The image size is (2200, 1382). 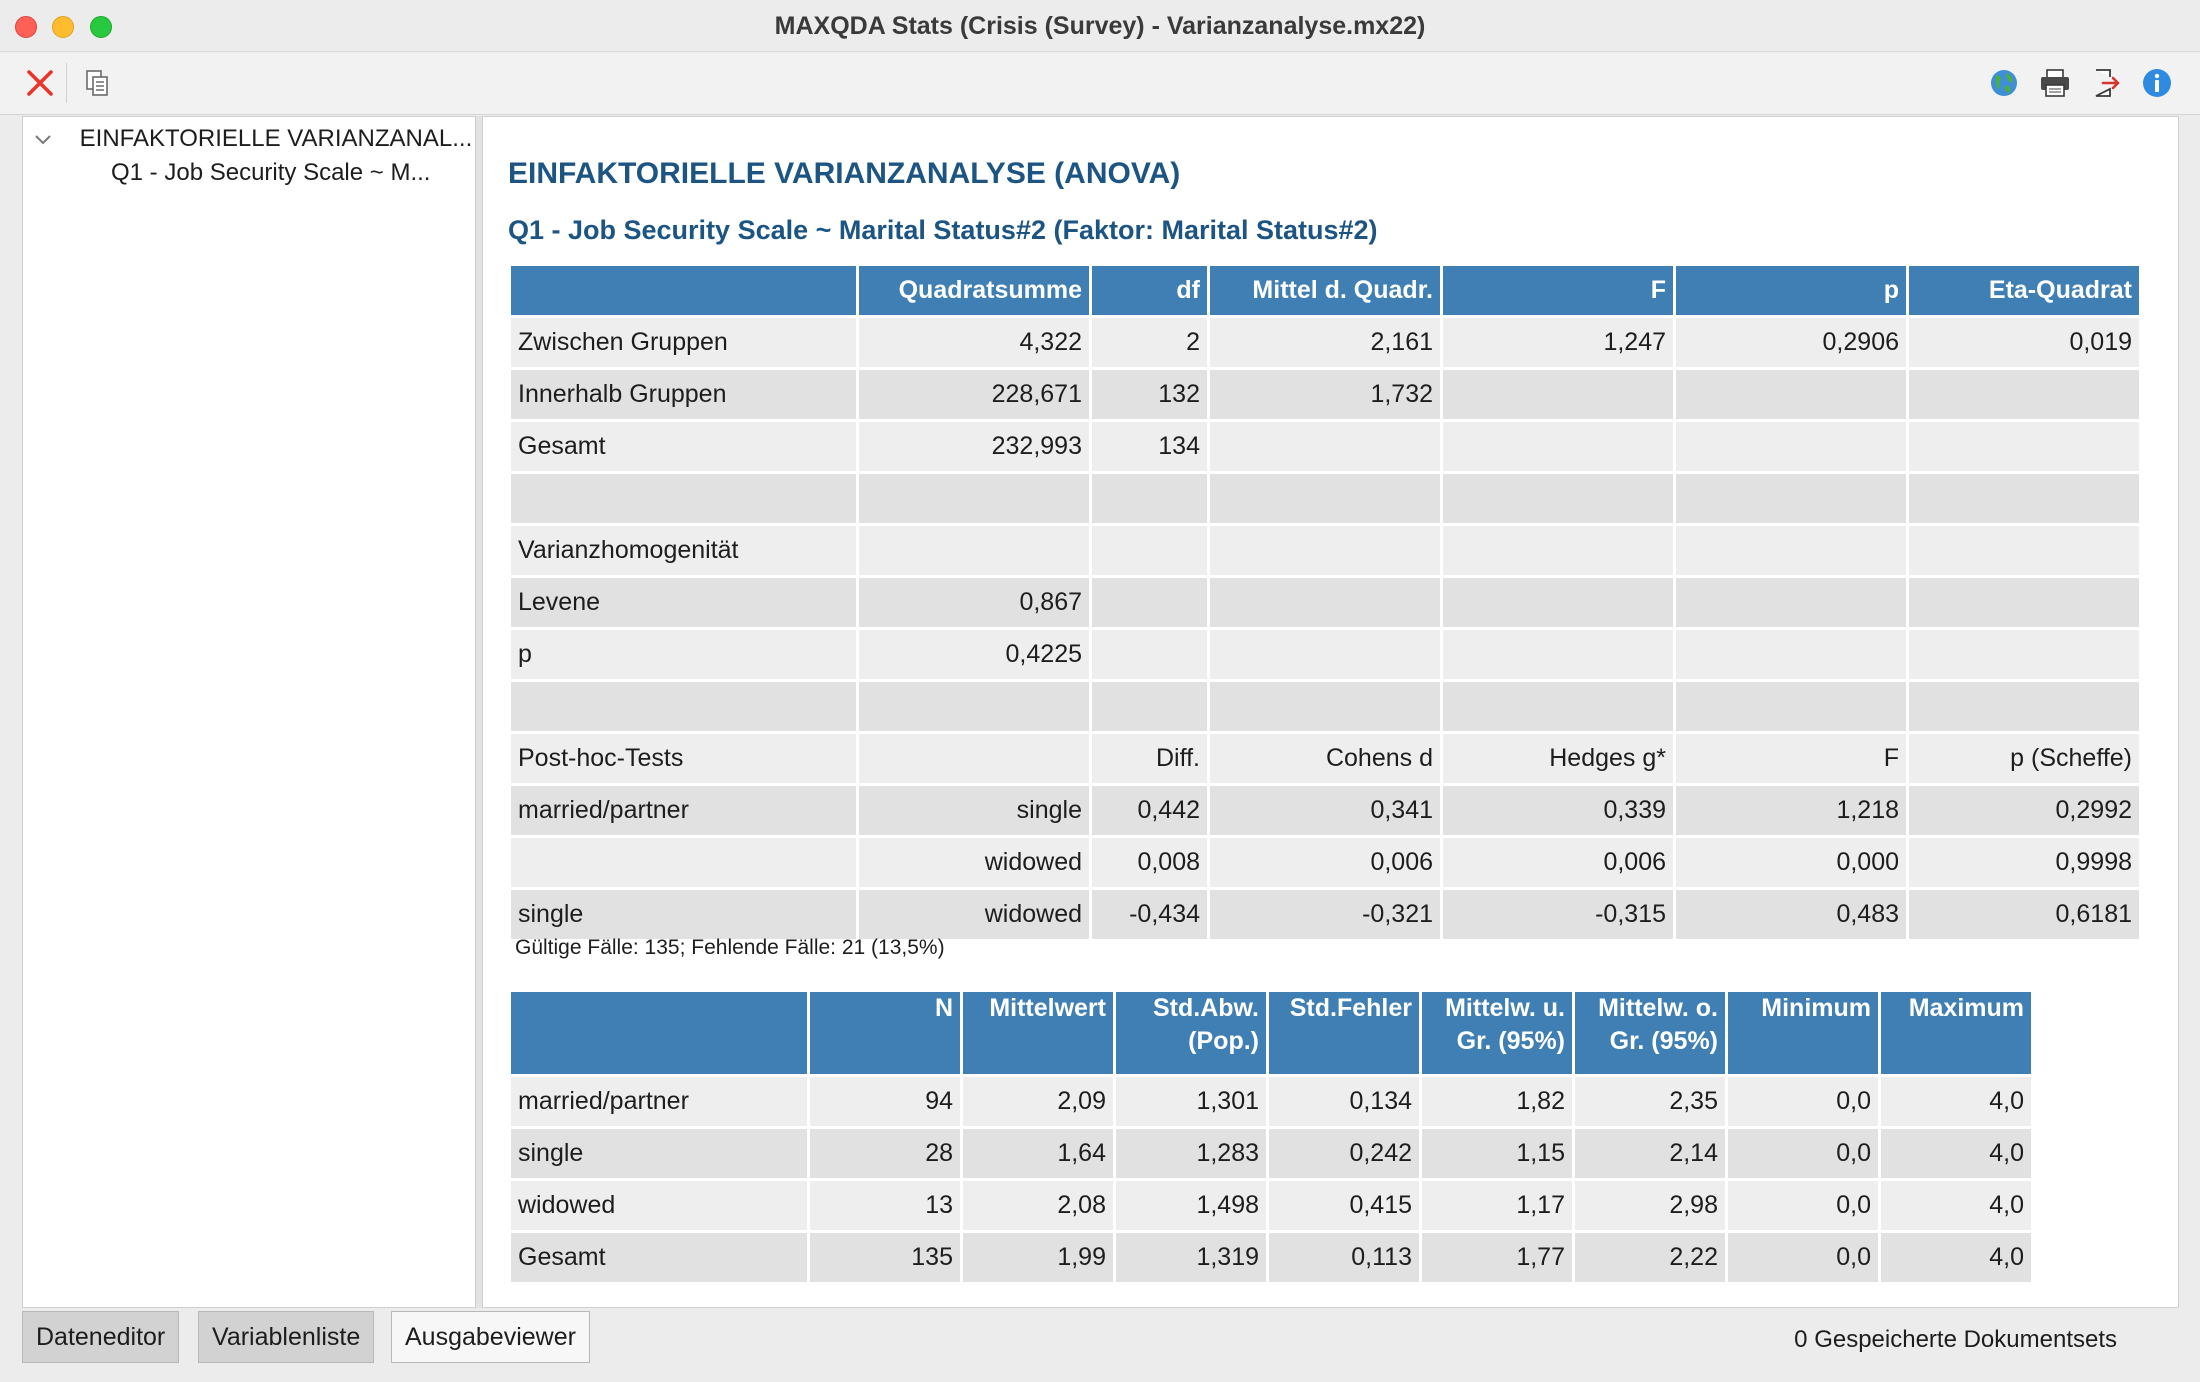 I want to click on descriptives-cell: 1,99, so click(x=1038, y=1257).